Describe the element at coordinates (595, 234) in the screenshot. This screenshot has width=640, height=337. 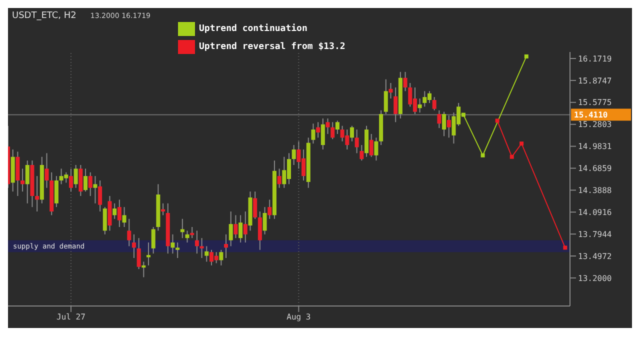
I see `y-tick-label: 13.7944` at that location.